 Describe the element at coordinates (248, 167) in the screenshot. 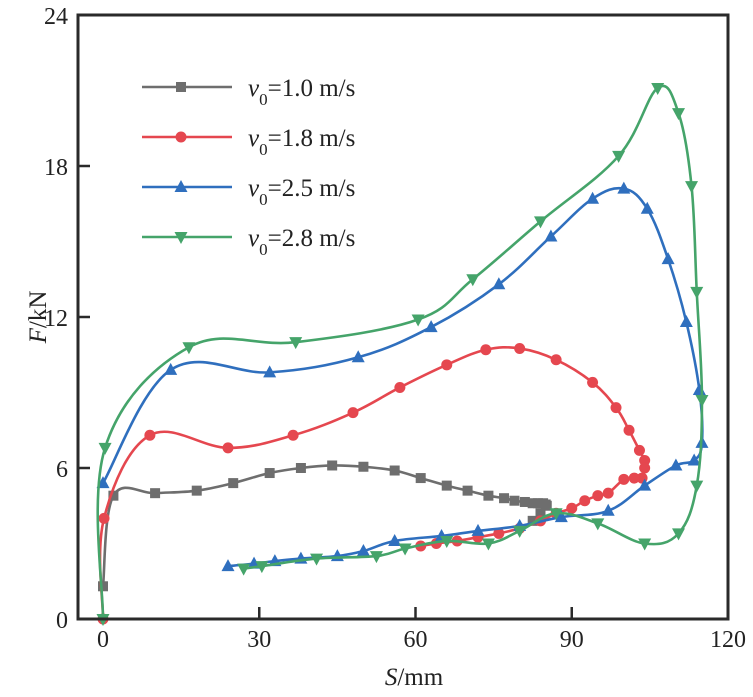

I see `legend: v0=1.0 m/sv0=1.8 m/sv0=2.5 m/sv0=2.8 m/s` at that location.